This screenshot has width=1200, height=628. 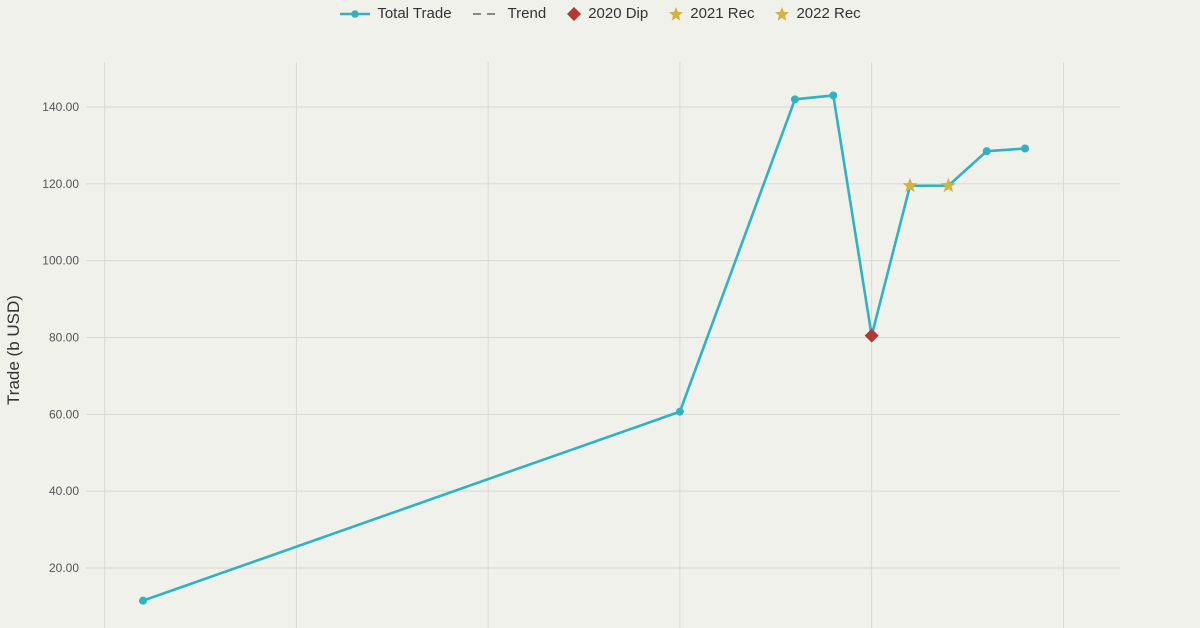 I want to click on legend-item-trend: Trend, so click(x=509, y=13).